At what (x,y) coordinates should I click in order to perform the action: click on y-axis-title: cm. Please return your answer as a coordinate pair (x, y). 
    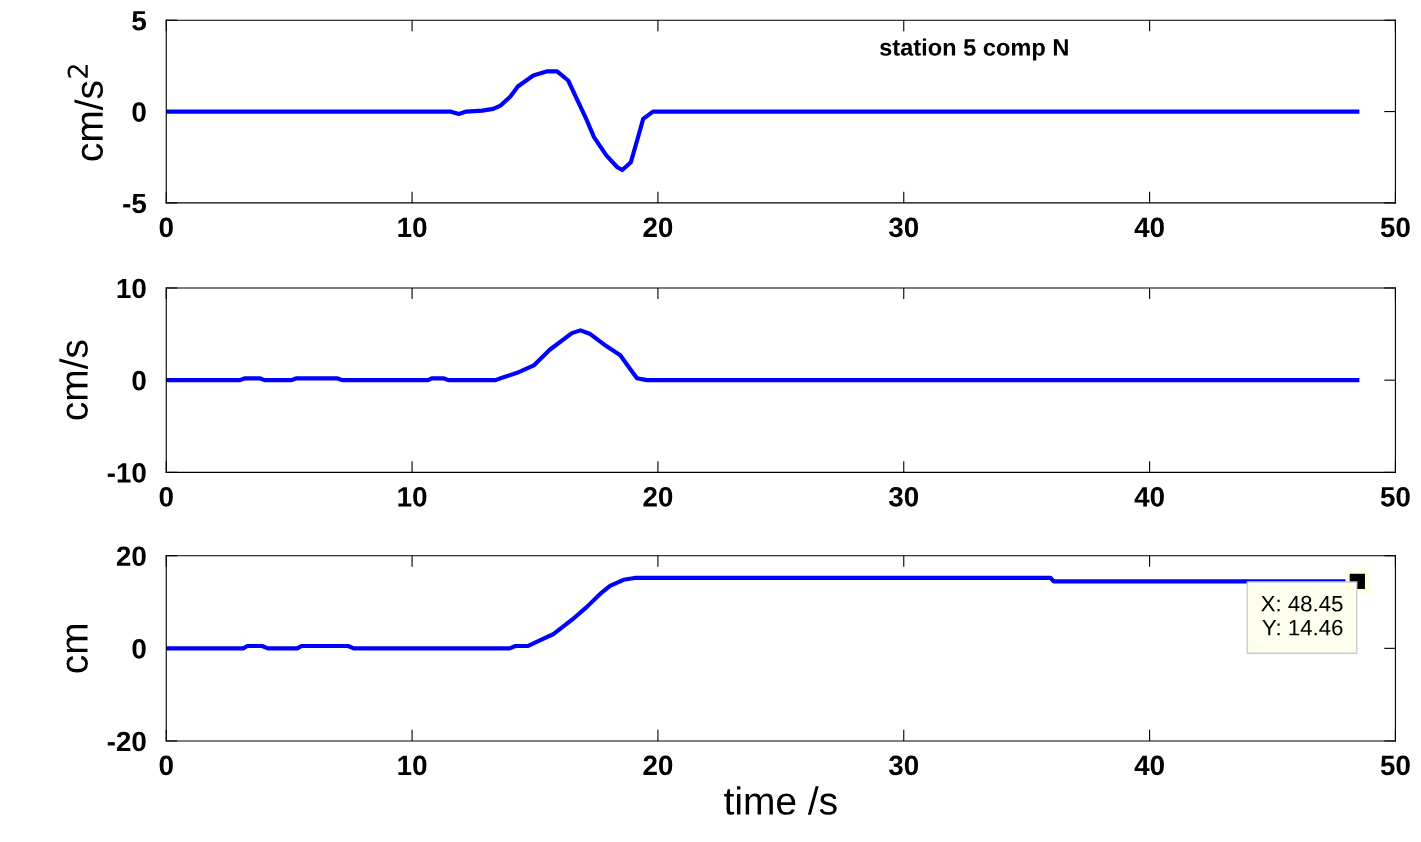
    Looking at the image, I should click on (77, 648).